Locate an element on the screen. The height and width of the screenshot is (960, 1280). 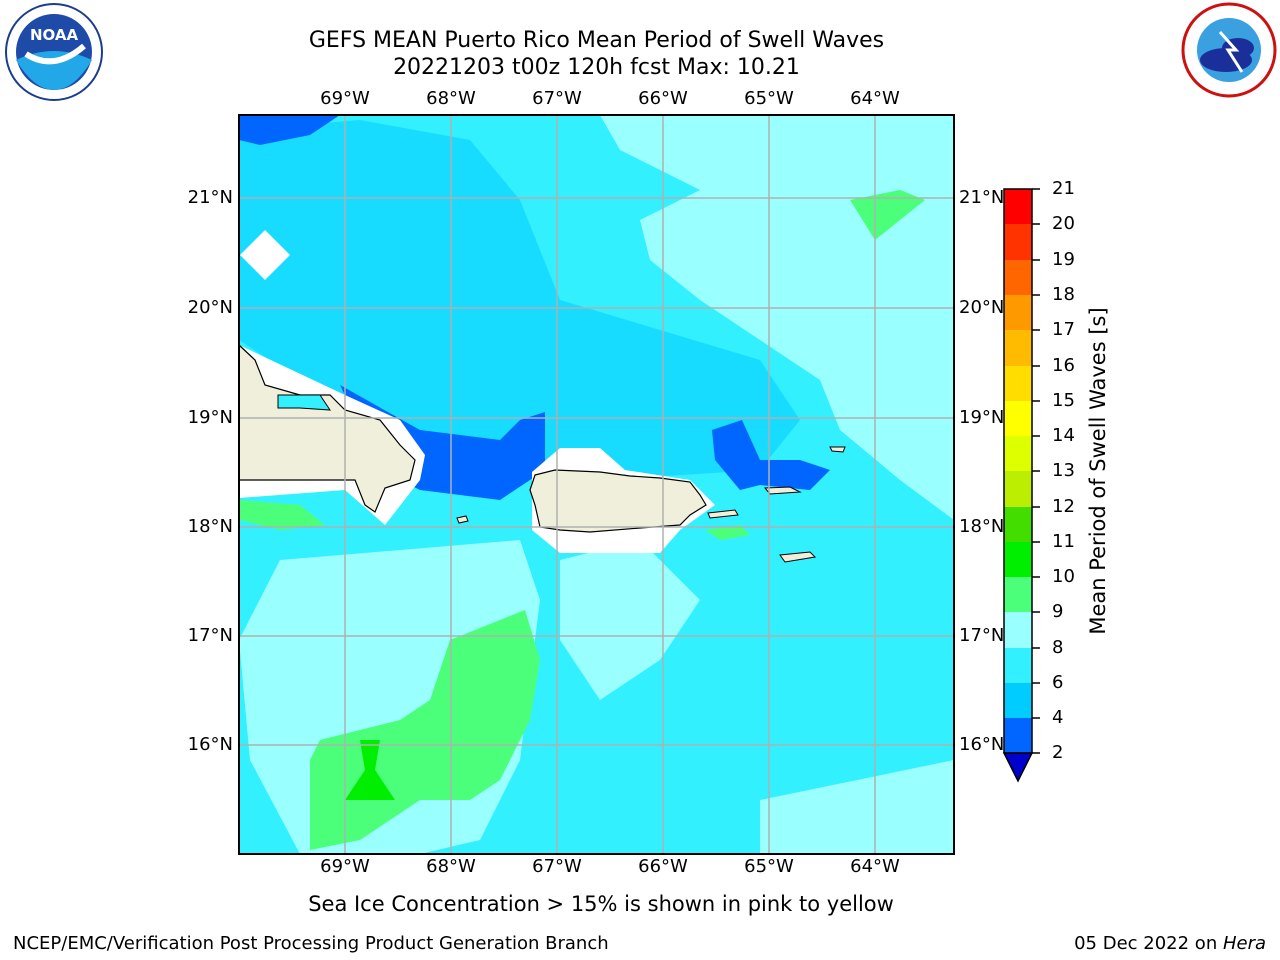
bay-samana is located at coordinates (304, 402).